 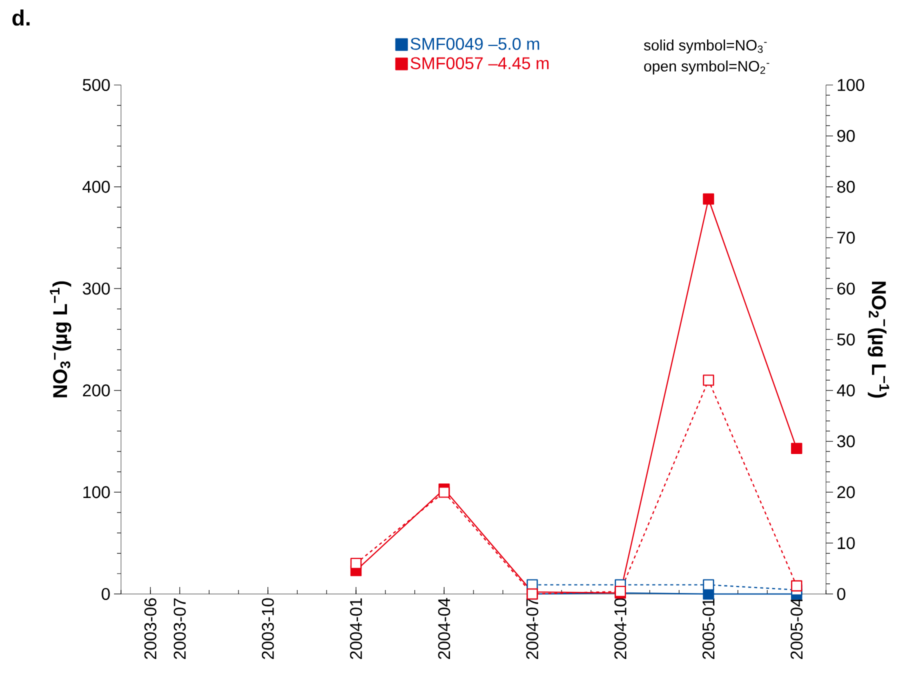 I want to click on y2-tick-label: 50, so click(x=846, y=339).